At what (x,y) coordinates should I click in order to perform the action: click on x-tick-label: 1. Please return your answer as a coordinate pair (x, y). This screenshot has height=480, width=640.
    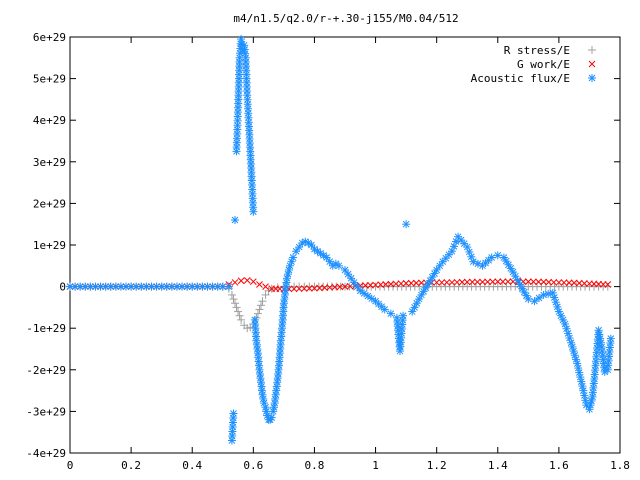
    Looking at the image, I should click on (375, 465).